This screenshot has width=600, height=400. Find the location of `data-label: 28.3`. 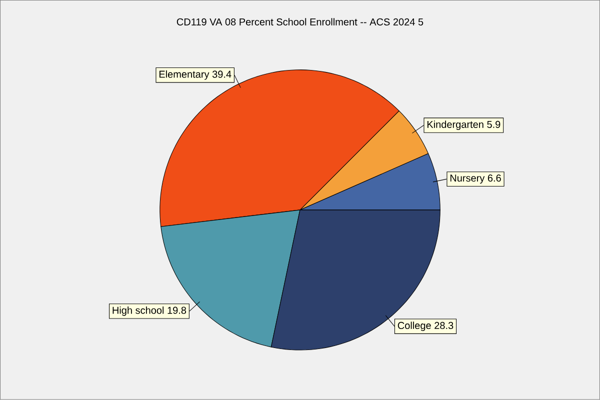

data-label: 28.3 is located at coordinates (444, 326).